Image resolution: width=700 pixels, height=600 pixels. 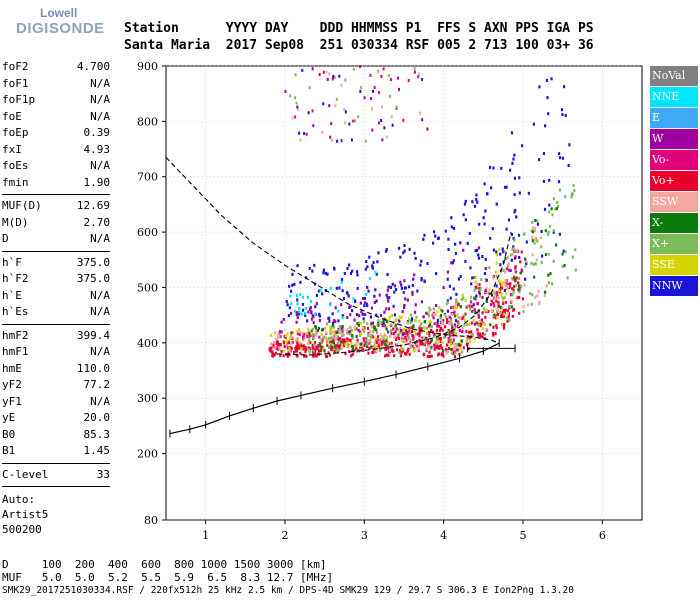 I want to click on x-tick-label: 6, so click(x=602, y=535).